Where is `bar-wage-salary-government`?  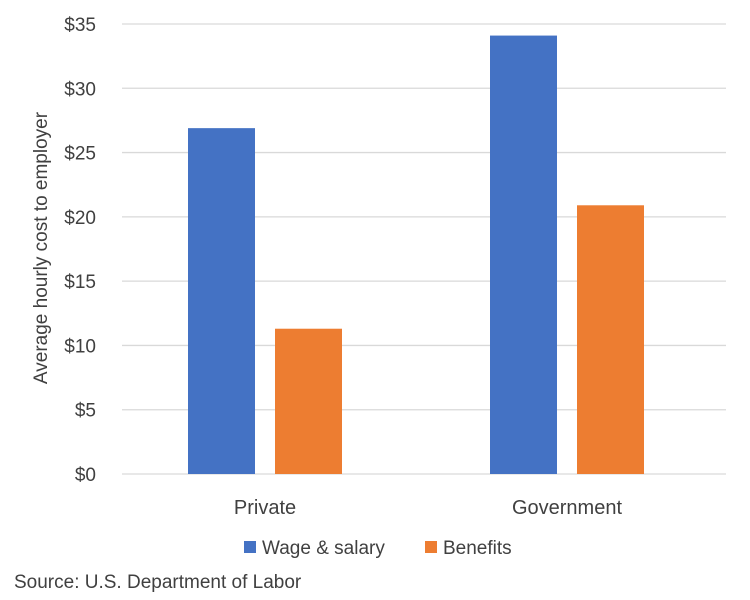
bar-wage-salary-government is located at coordinates (523, 254).